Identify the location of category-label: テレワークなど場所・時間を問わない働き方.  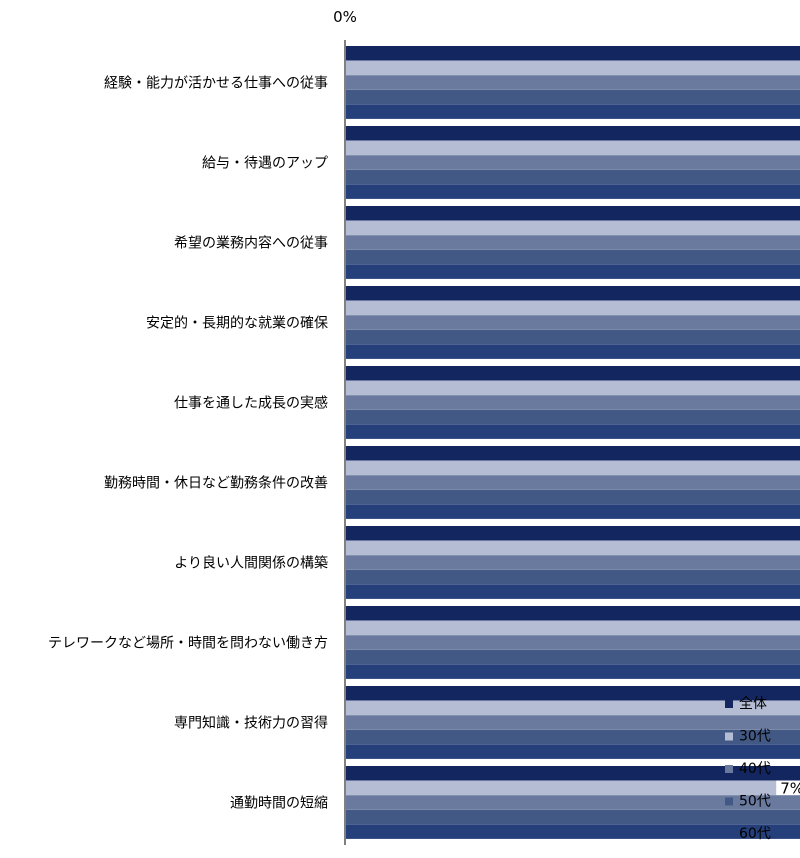
(188, 644).